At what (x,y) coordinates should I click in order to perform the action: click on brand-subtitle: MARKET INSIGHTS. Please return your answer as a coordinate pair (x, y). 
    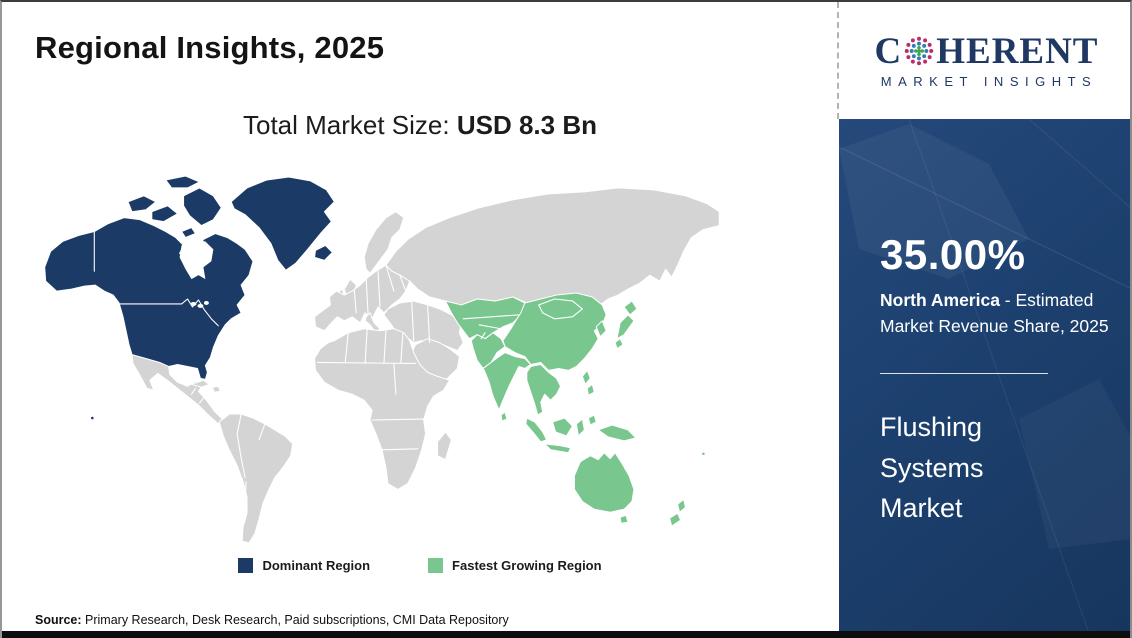
    Looking at the image, I should click on (989, 81).